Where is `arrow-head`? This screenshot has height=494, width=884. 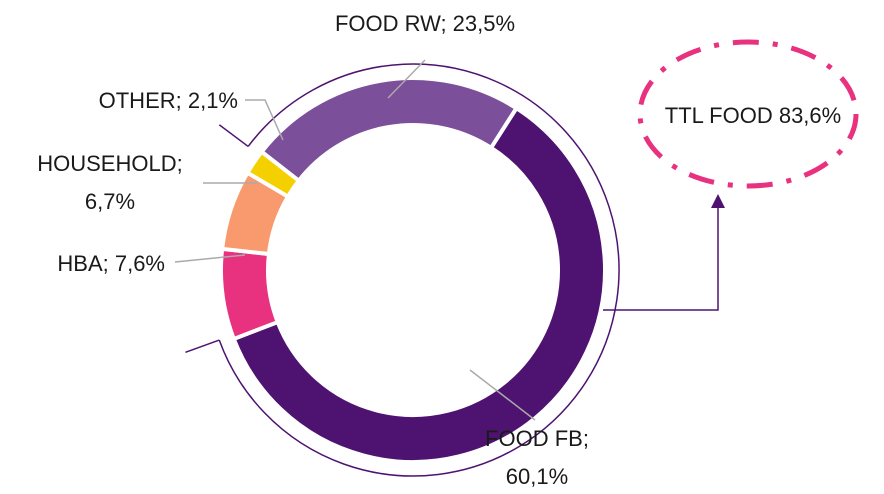 arrow-head is located at coordinates (718, 201).